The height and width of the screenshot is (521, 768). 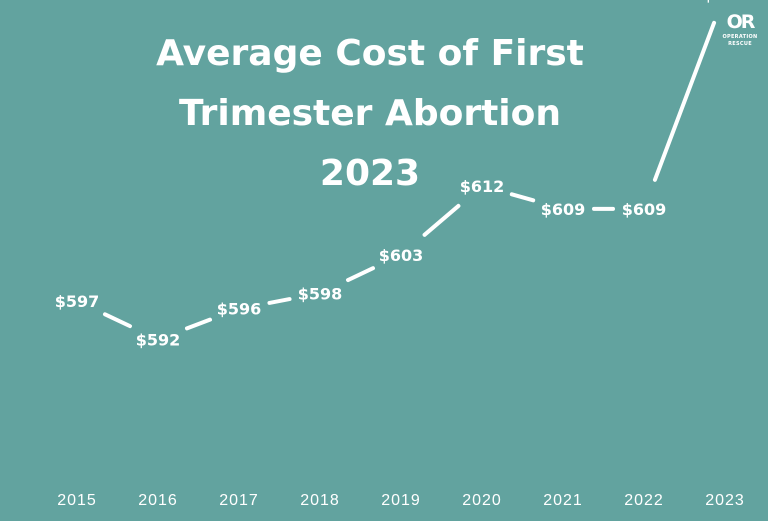 I want to click on x-tick-2020: 2020, so click(x=482, y=500).